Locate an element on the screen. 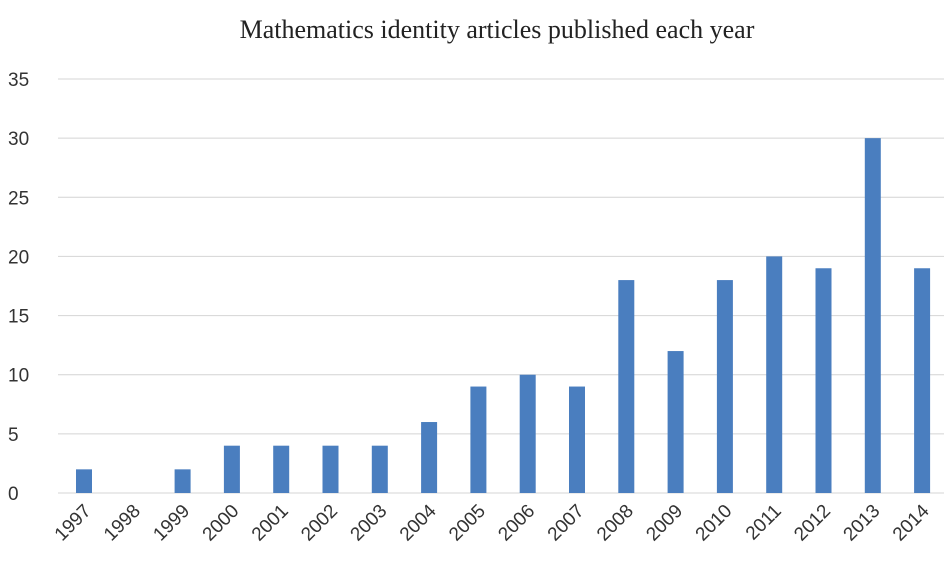 This screenshot has width=944, height=562. bar-2004 is located at coordinates (429, 457).